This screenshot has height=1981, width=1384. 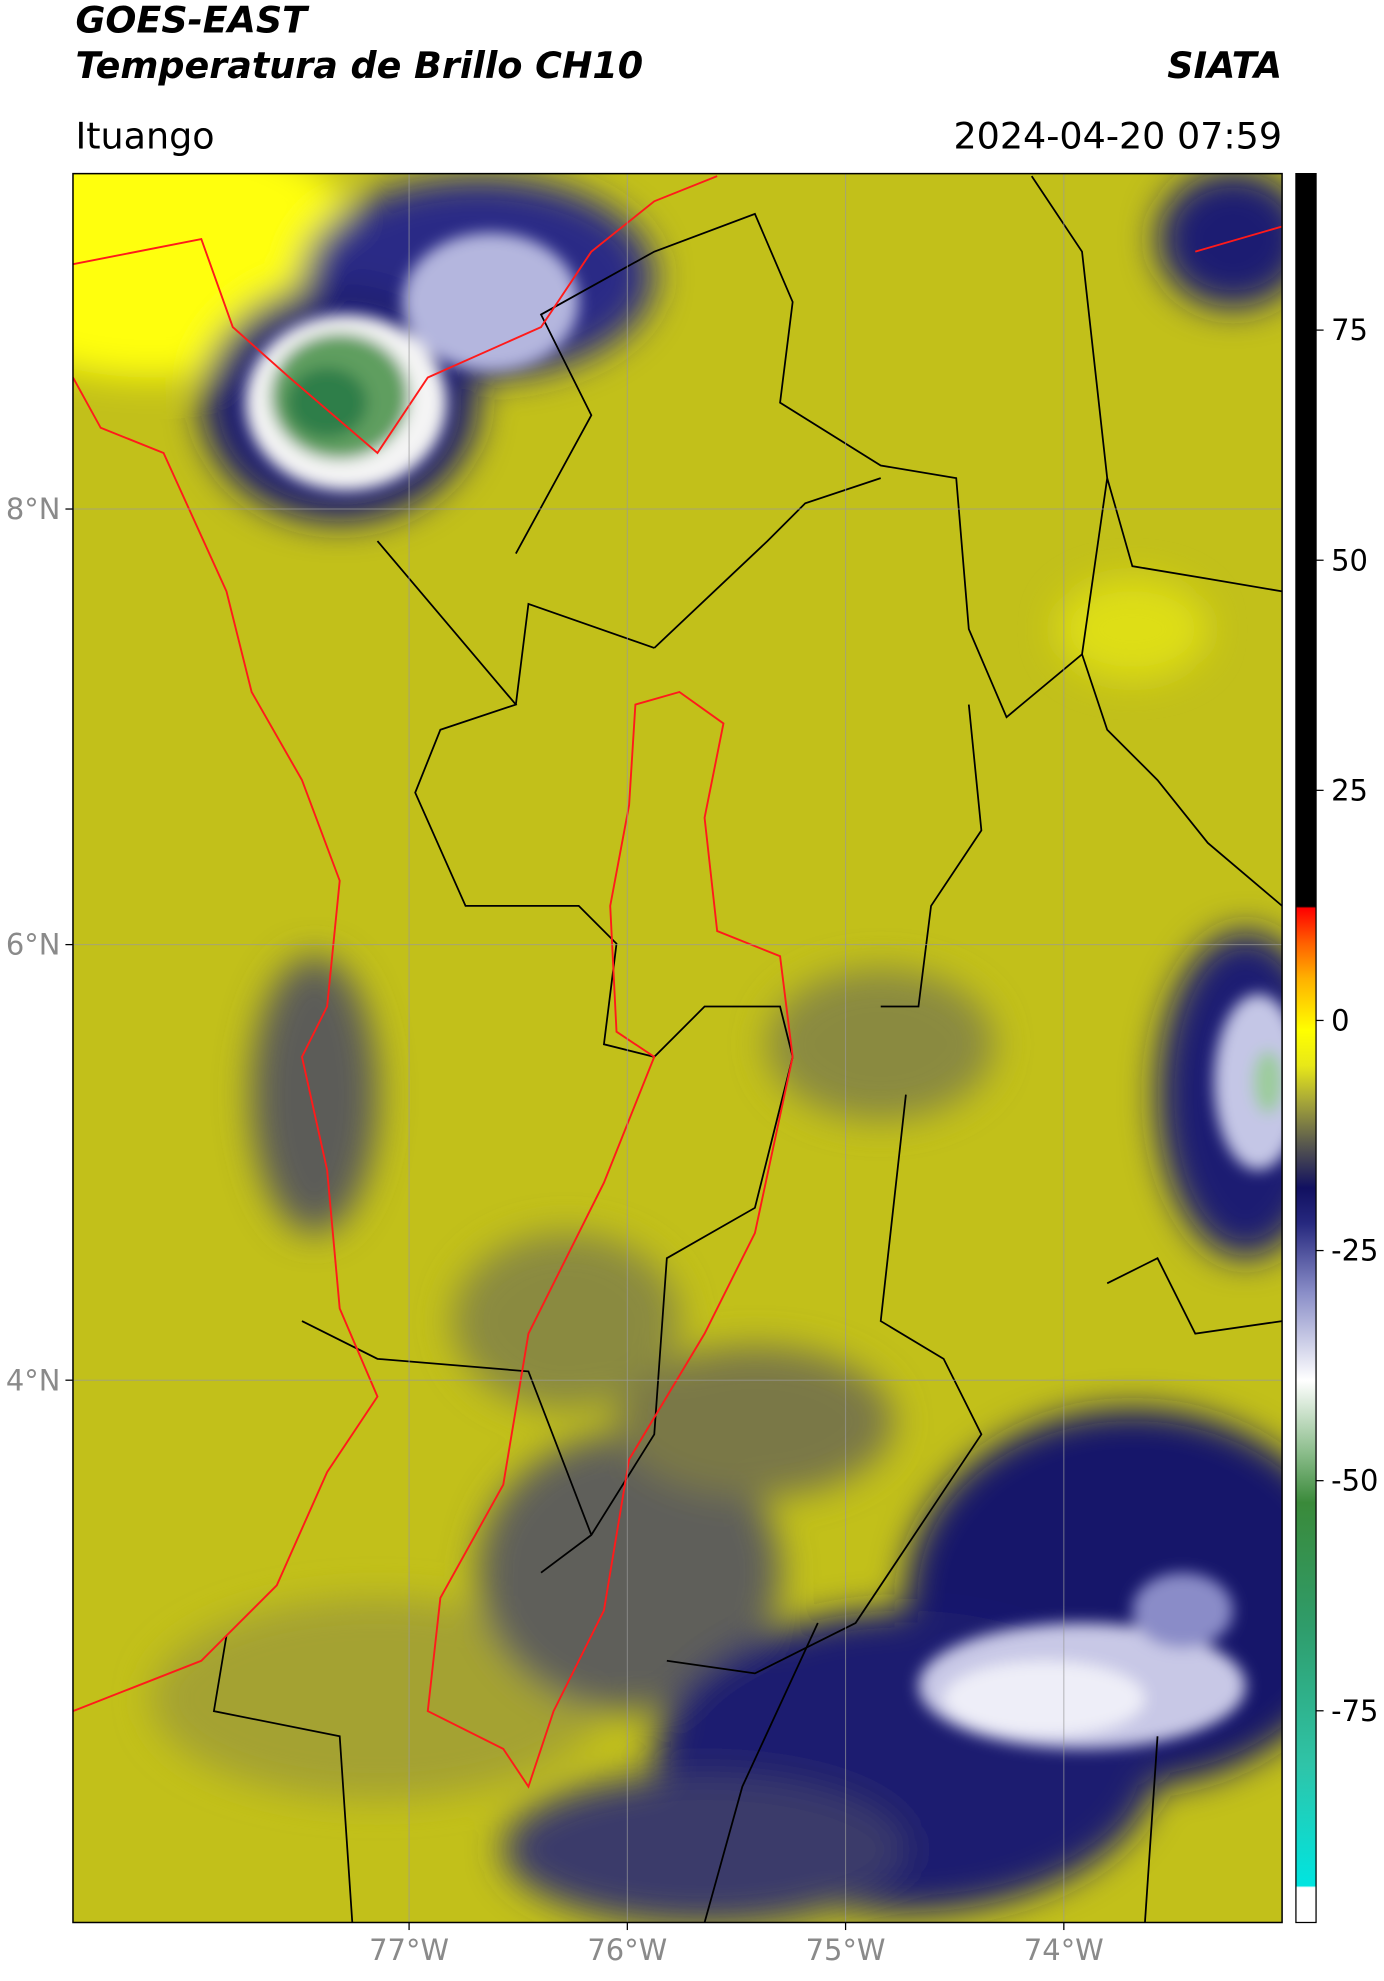 What do you see at coordinates (1349, 790) in the screenshot?
I see `colorbar-tick-label: 25` at bounding box center [1349, 790].